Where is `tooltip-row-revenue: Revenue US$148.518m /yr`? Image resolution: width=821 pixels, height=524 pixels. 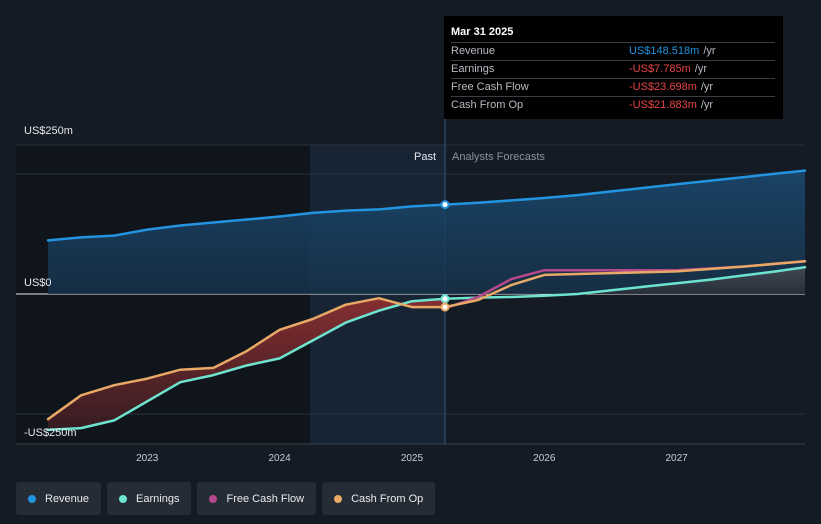
tooltip-row-revenue: Revenue US$148.518m /yr is located at coordinates (613, 51).